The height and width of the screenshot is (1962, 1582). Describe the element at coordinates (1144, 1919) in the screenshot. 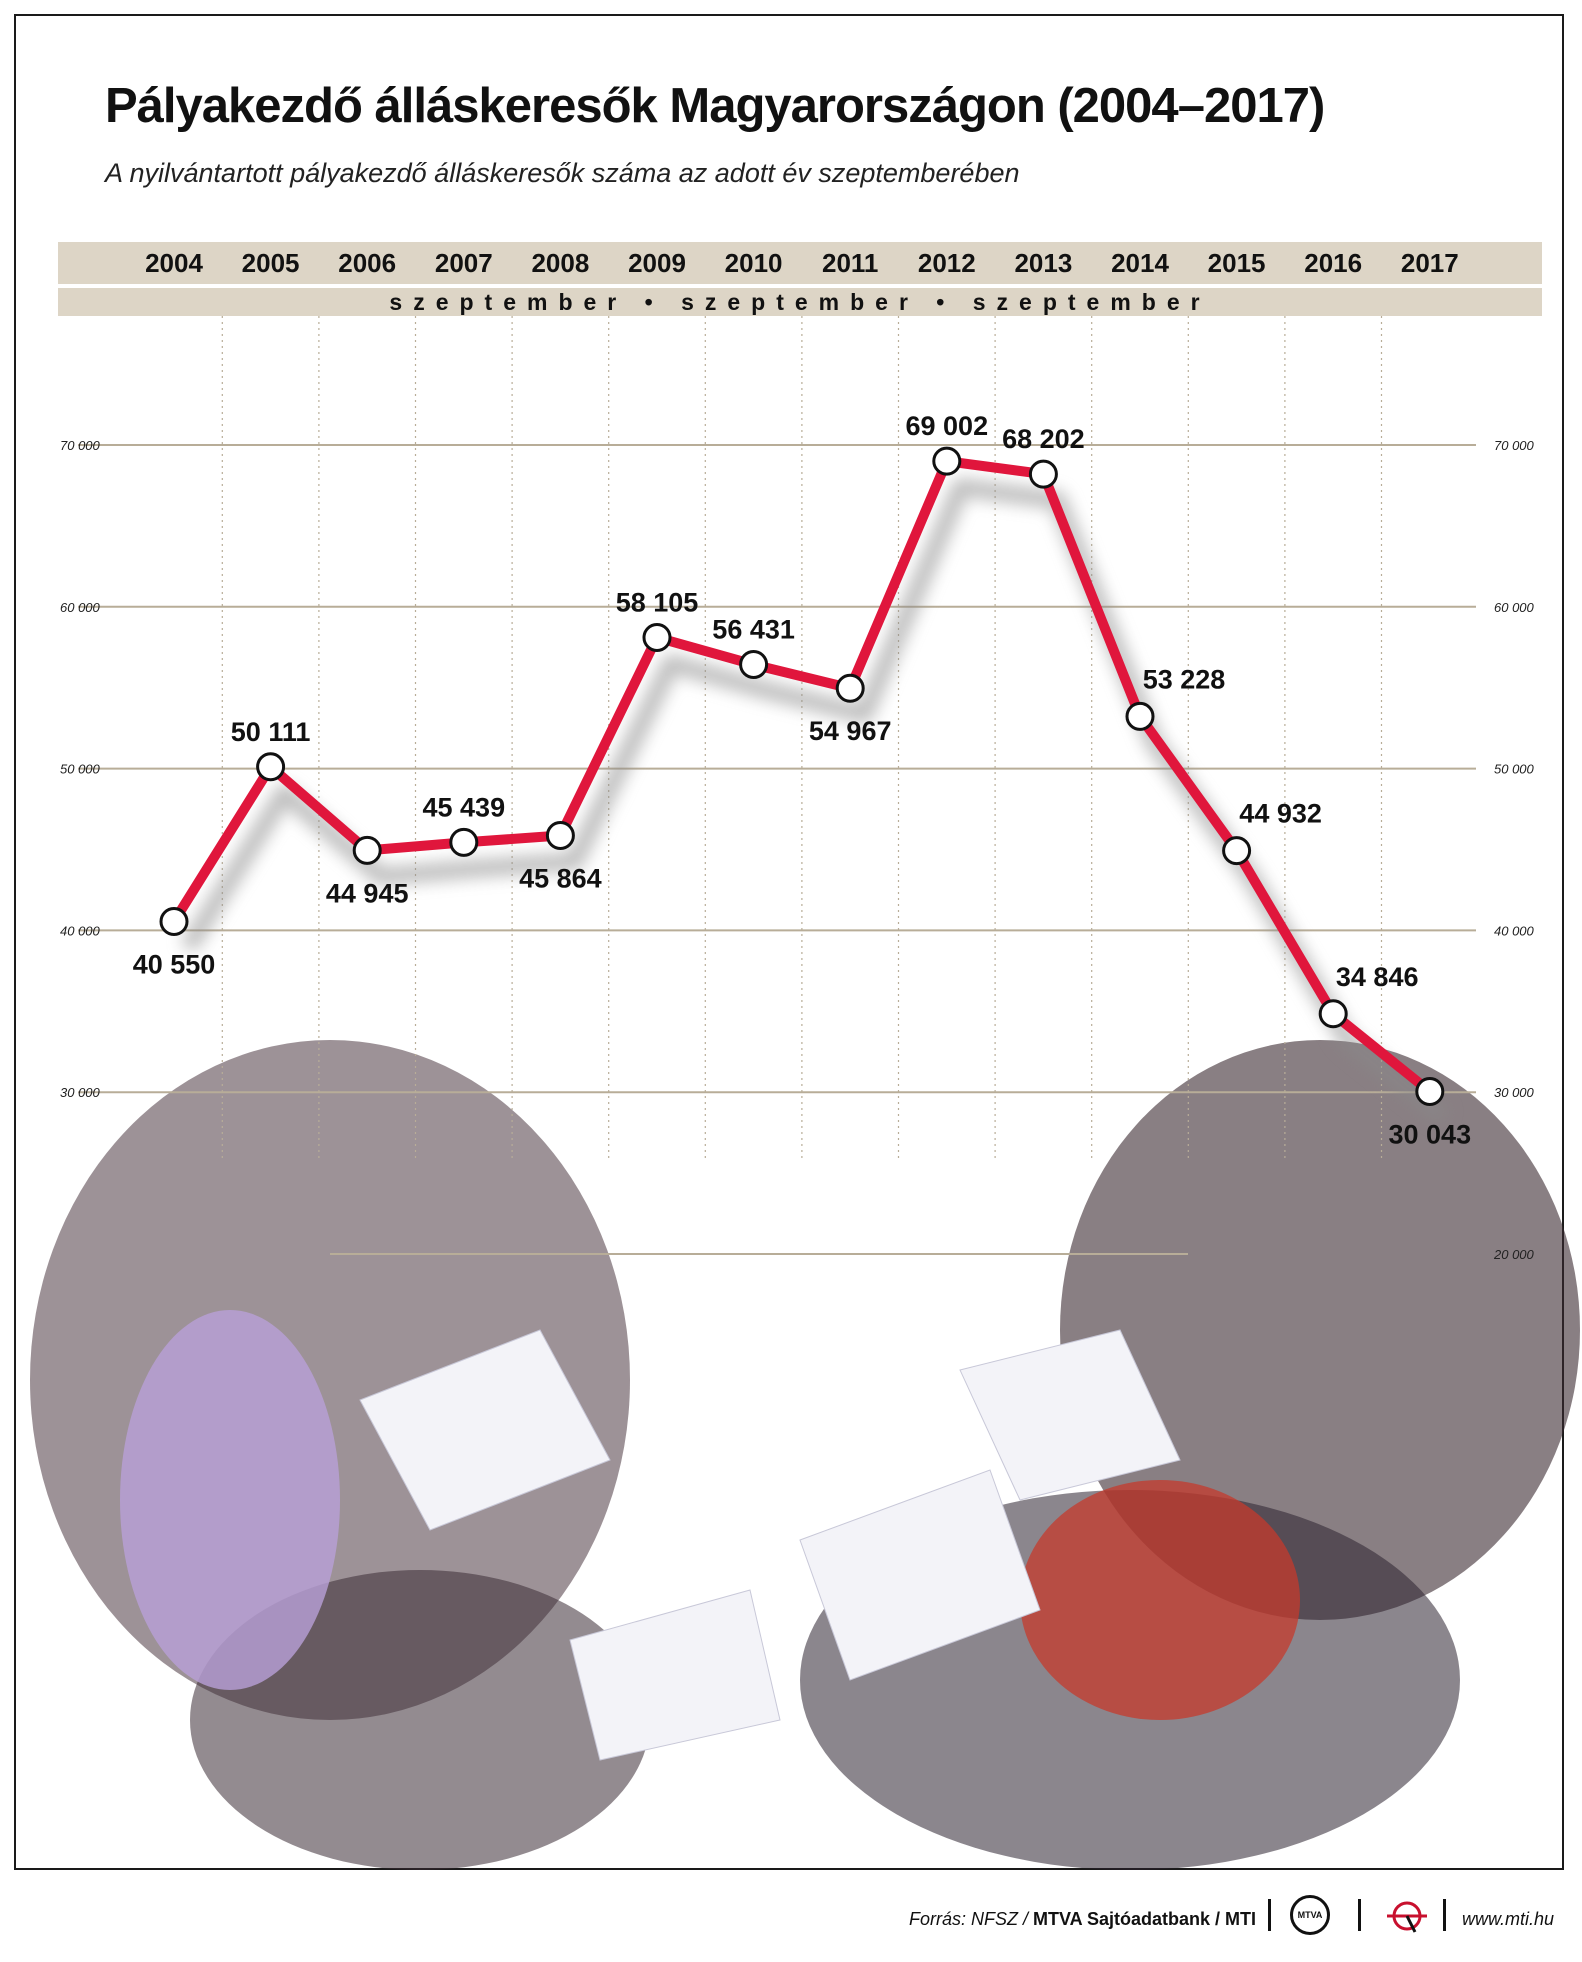

I see `source-bold: MTVA Sajtóadatbank / MTI` at that location.